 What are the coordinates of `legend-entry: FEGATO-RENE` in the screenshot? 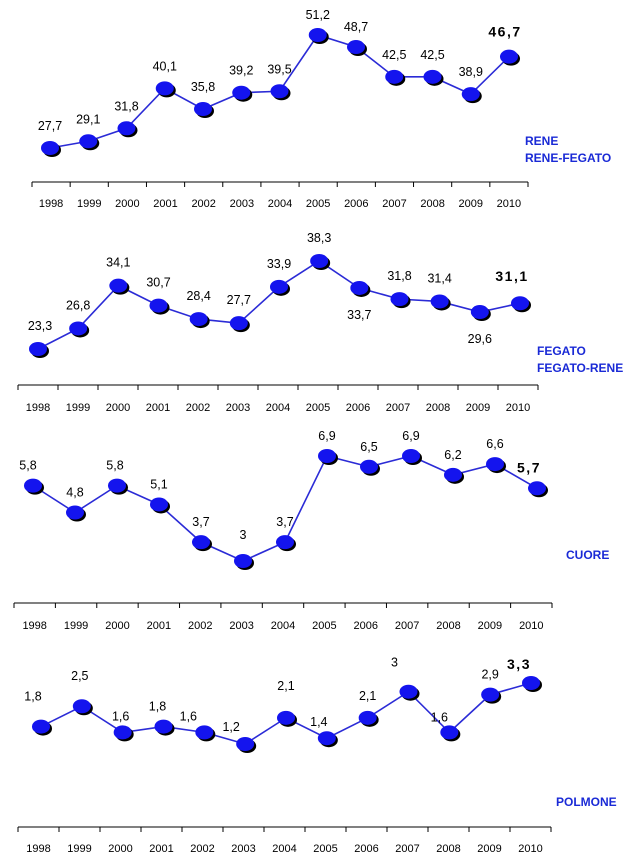 It's located at (580, 368).